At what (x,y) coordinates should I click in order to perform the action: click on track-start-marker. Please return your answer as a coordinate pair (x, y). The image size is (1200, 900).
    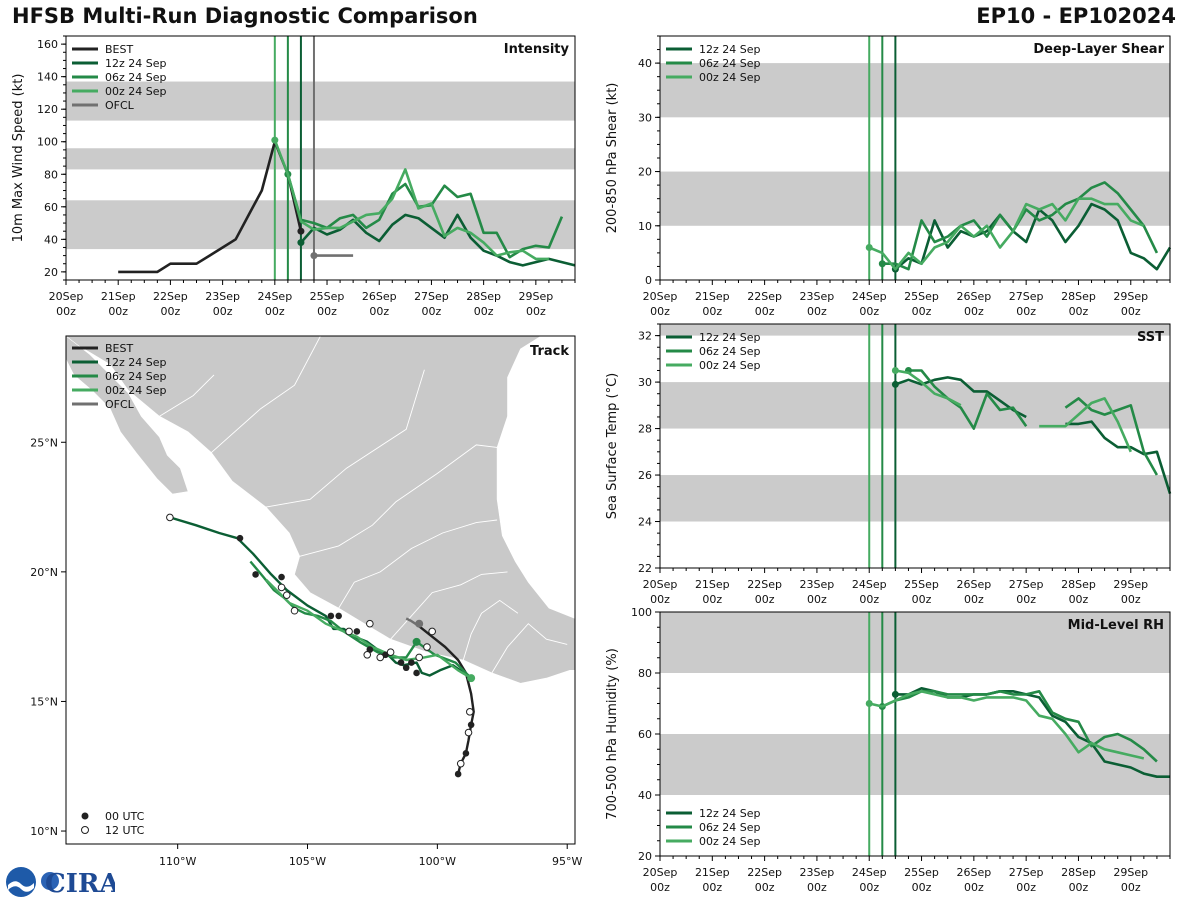
    Looking at the image, I should click on (419, 623).